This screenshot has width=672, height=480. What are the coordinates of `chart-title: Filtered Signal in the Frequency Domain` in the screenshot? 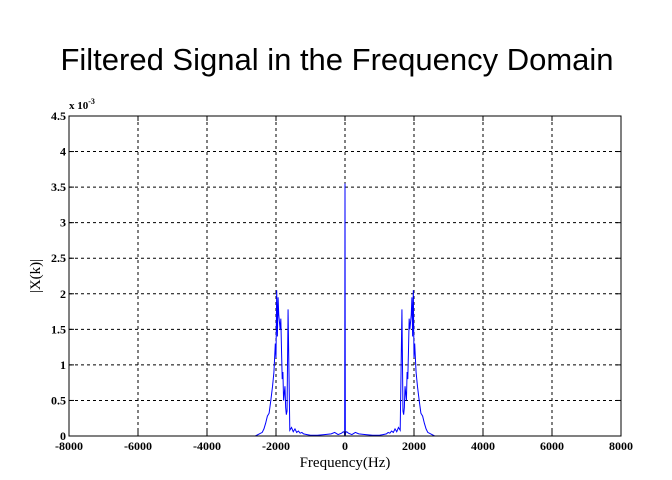 It's located at (336, 59).